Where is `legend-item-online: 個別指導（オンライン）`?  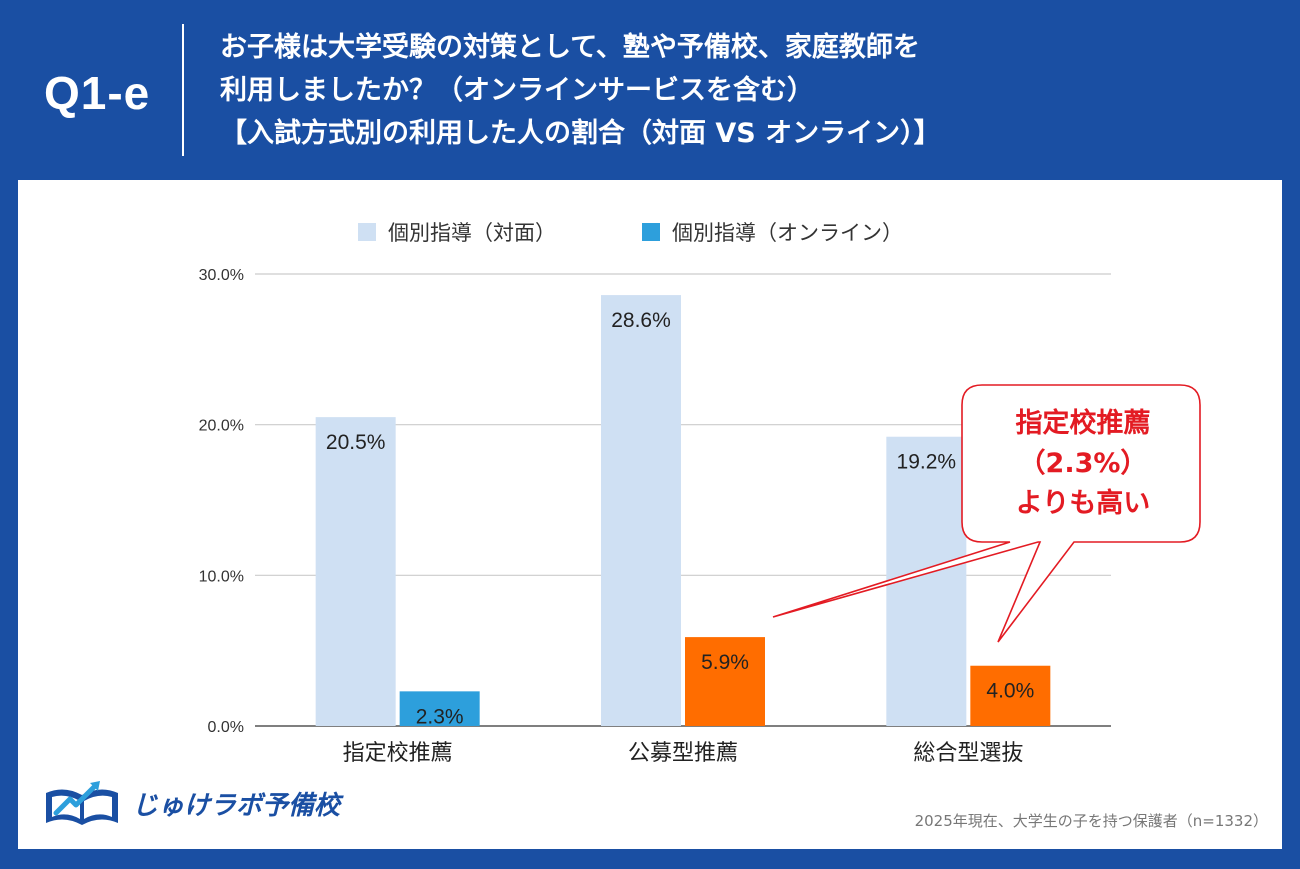
legend-item-online: 個別指導（オンライン） is located at coordinates (772, 232).